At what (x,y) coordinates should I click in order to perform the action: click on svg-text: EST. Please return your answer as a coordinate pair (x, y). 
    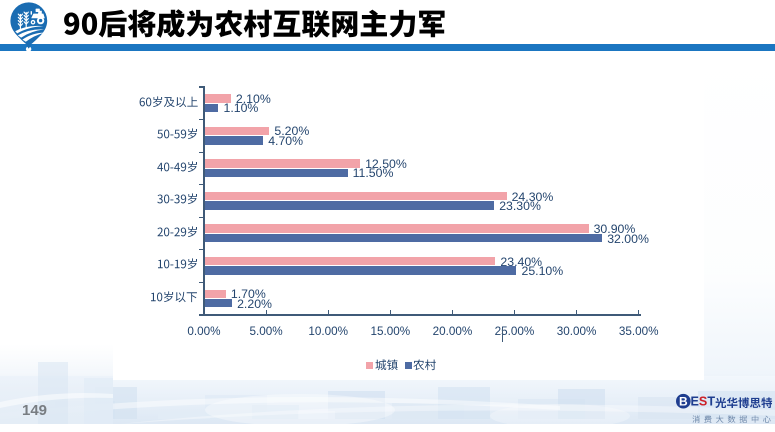
    Looking at the image, I should click on (703, 402).